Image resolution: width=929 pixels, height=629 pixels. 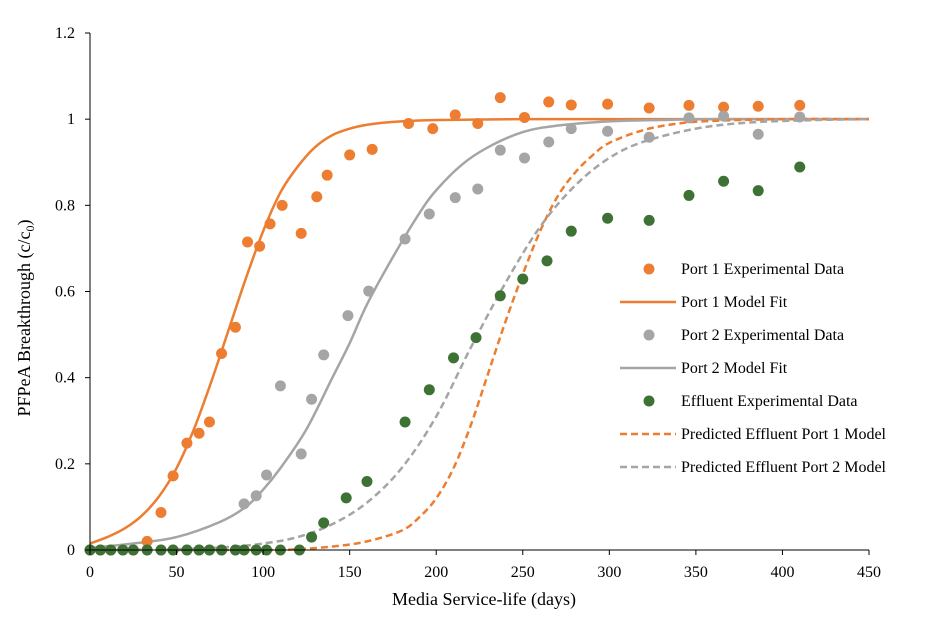 What do you see at coordinates (177, 572) in the screenshot?
I see `x-tick-label: 50` at bounding box center [177, 572].